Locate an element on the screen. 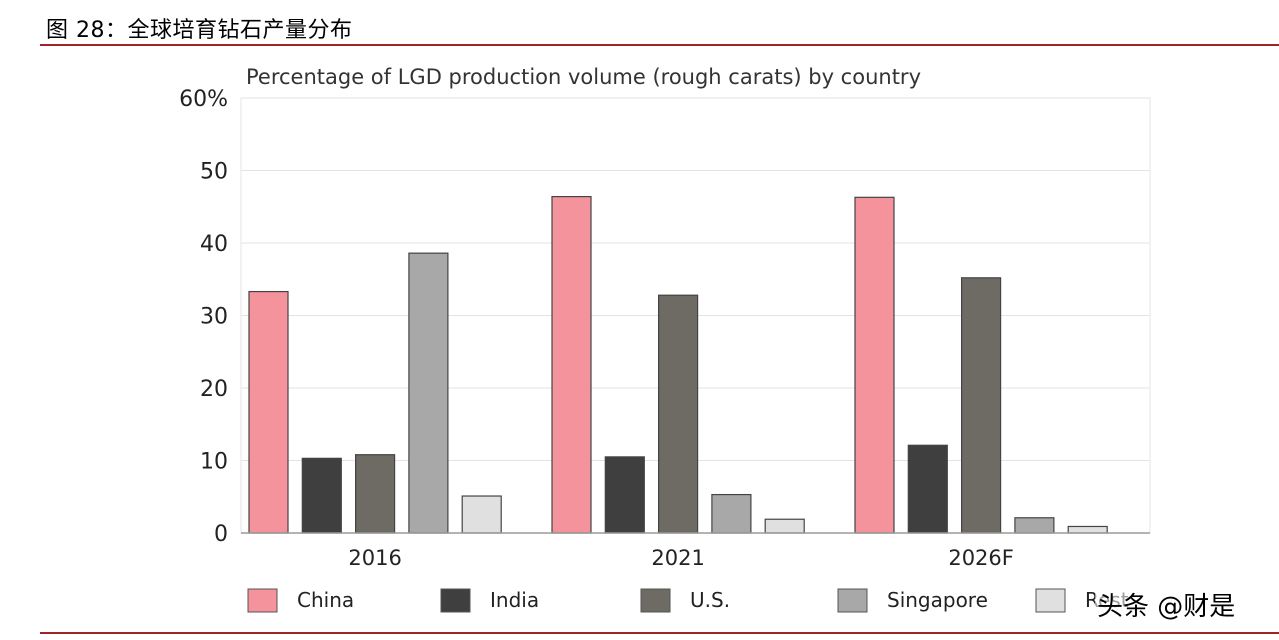  y-tick-label: 60% is located at coordinates (203, 99).